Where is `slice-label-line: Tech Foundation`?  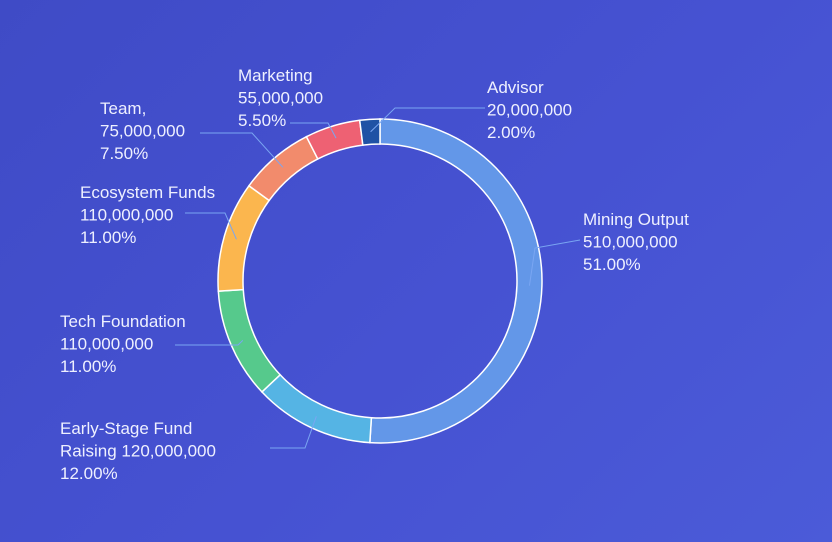 slice-label-line: Tech Foundation is located at coordinates (123, 321).